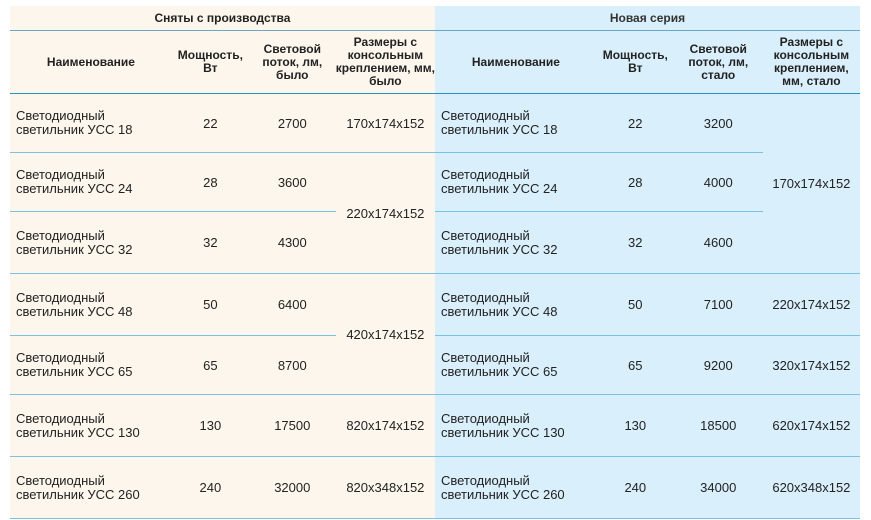 This screenshot has width=871, height=520. What do you see at coordinates (91, 425) in the screenshot?
I see `cell-name-old: Светодиодный светильник УСС 130` at bounding box center [91, 425].